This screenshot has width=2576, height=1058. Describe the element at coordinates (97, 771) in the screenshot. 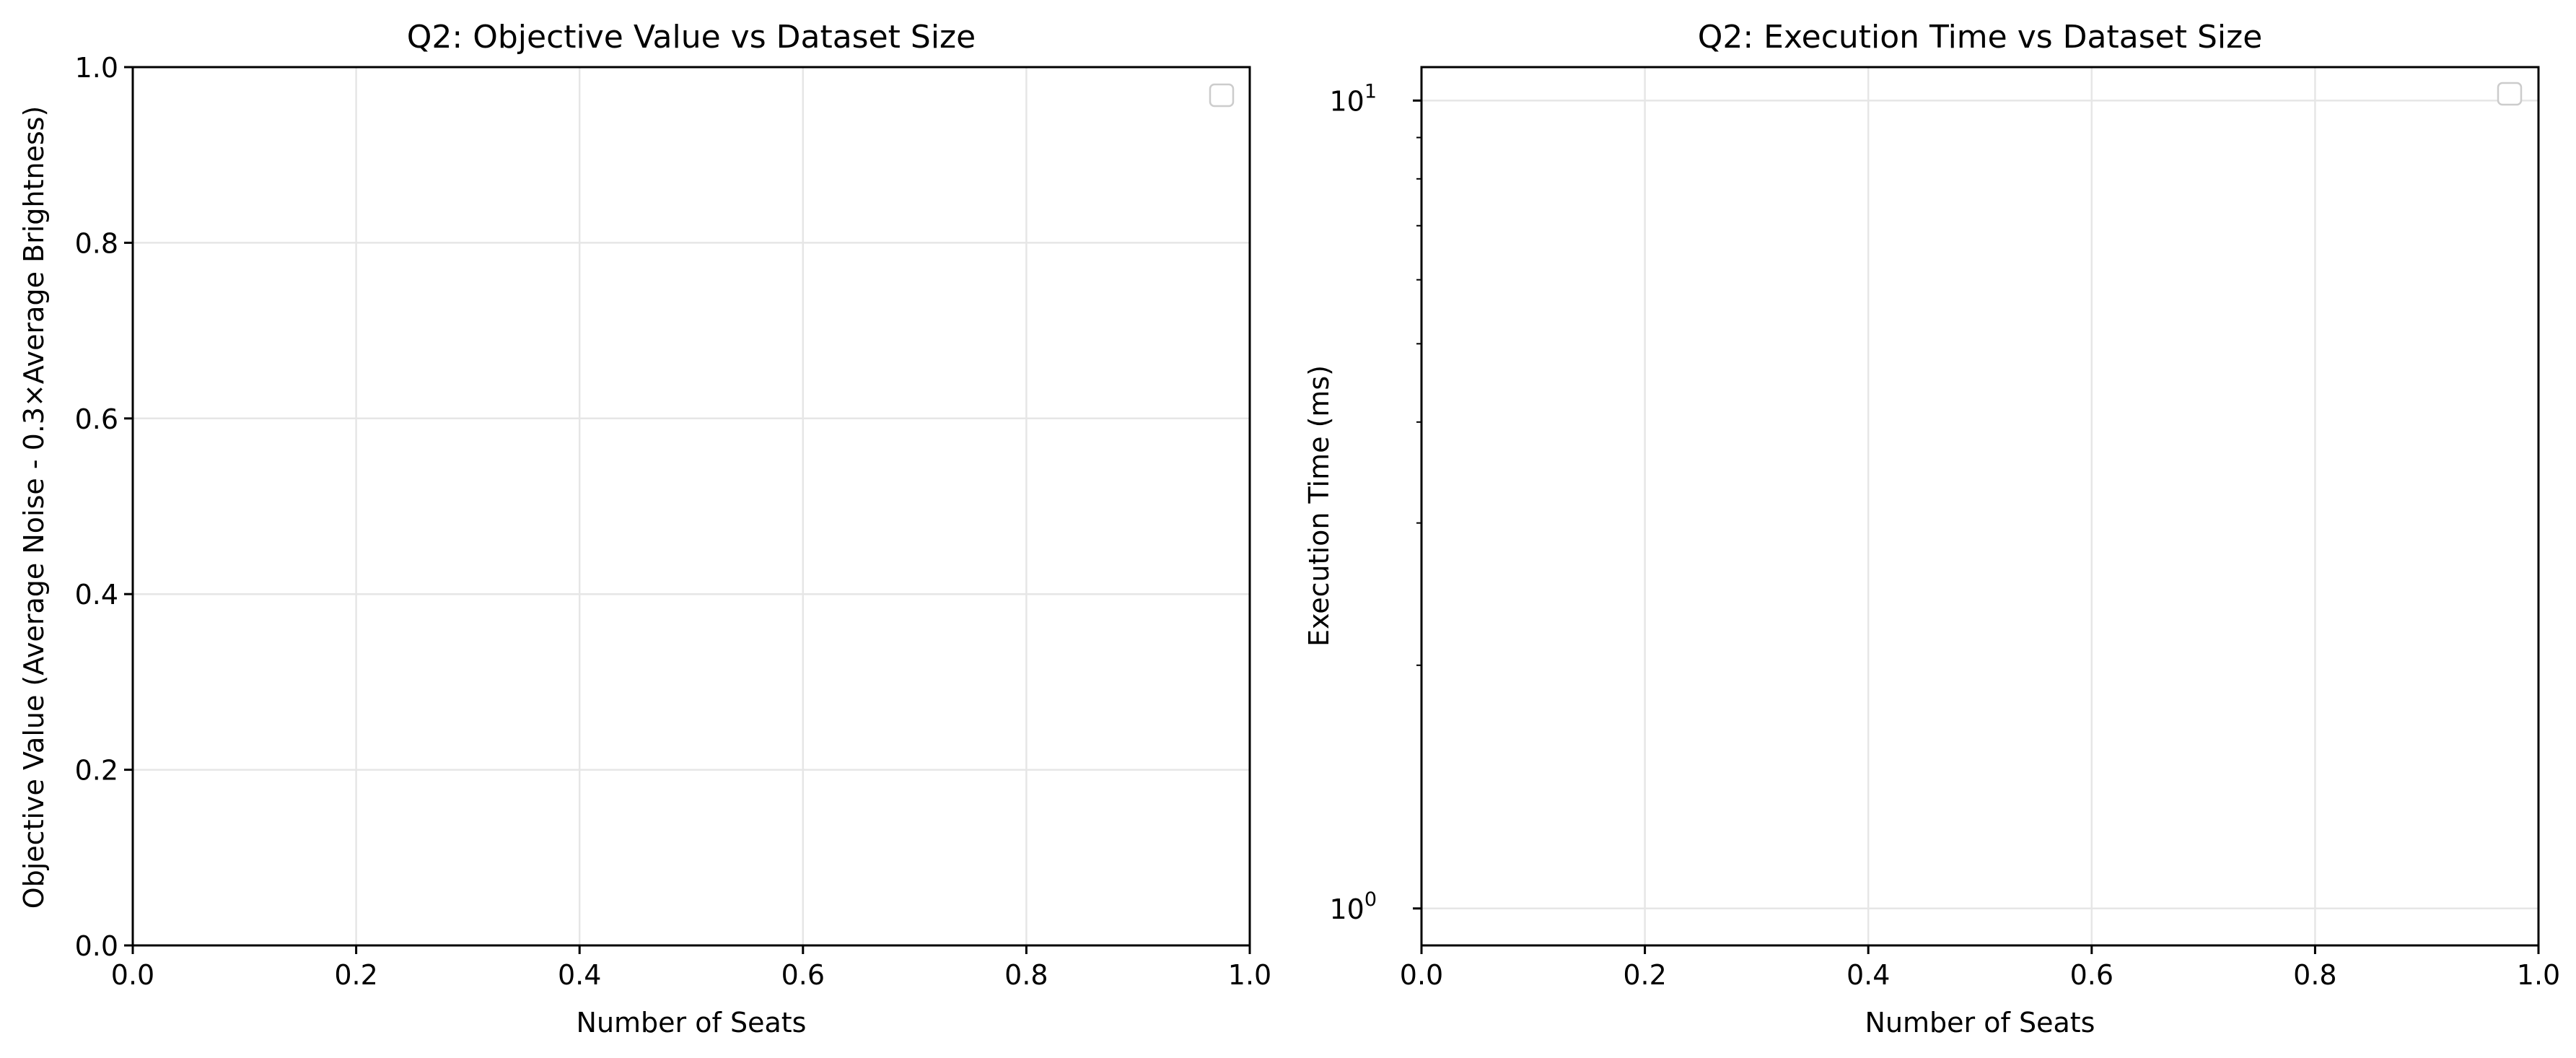

I see `y-tick-label: 0.2` at that location.